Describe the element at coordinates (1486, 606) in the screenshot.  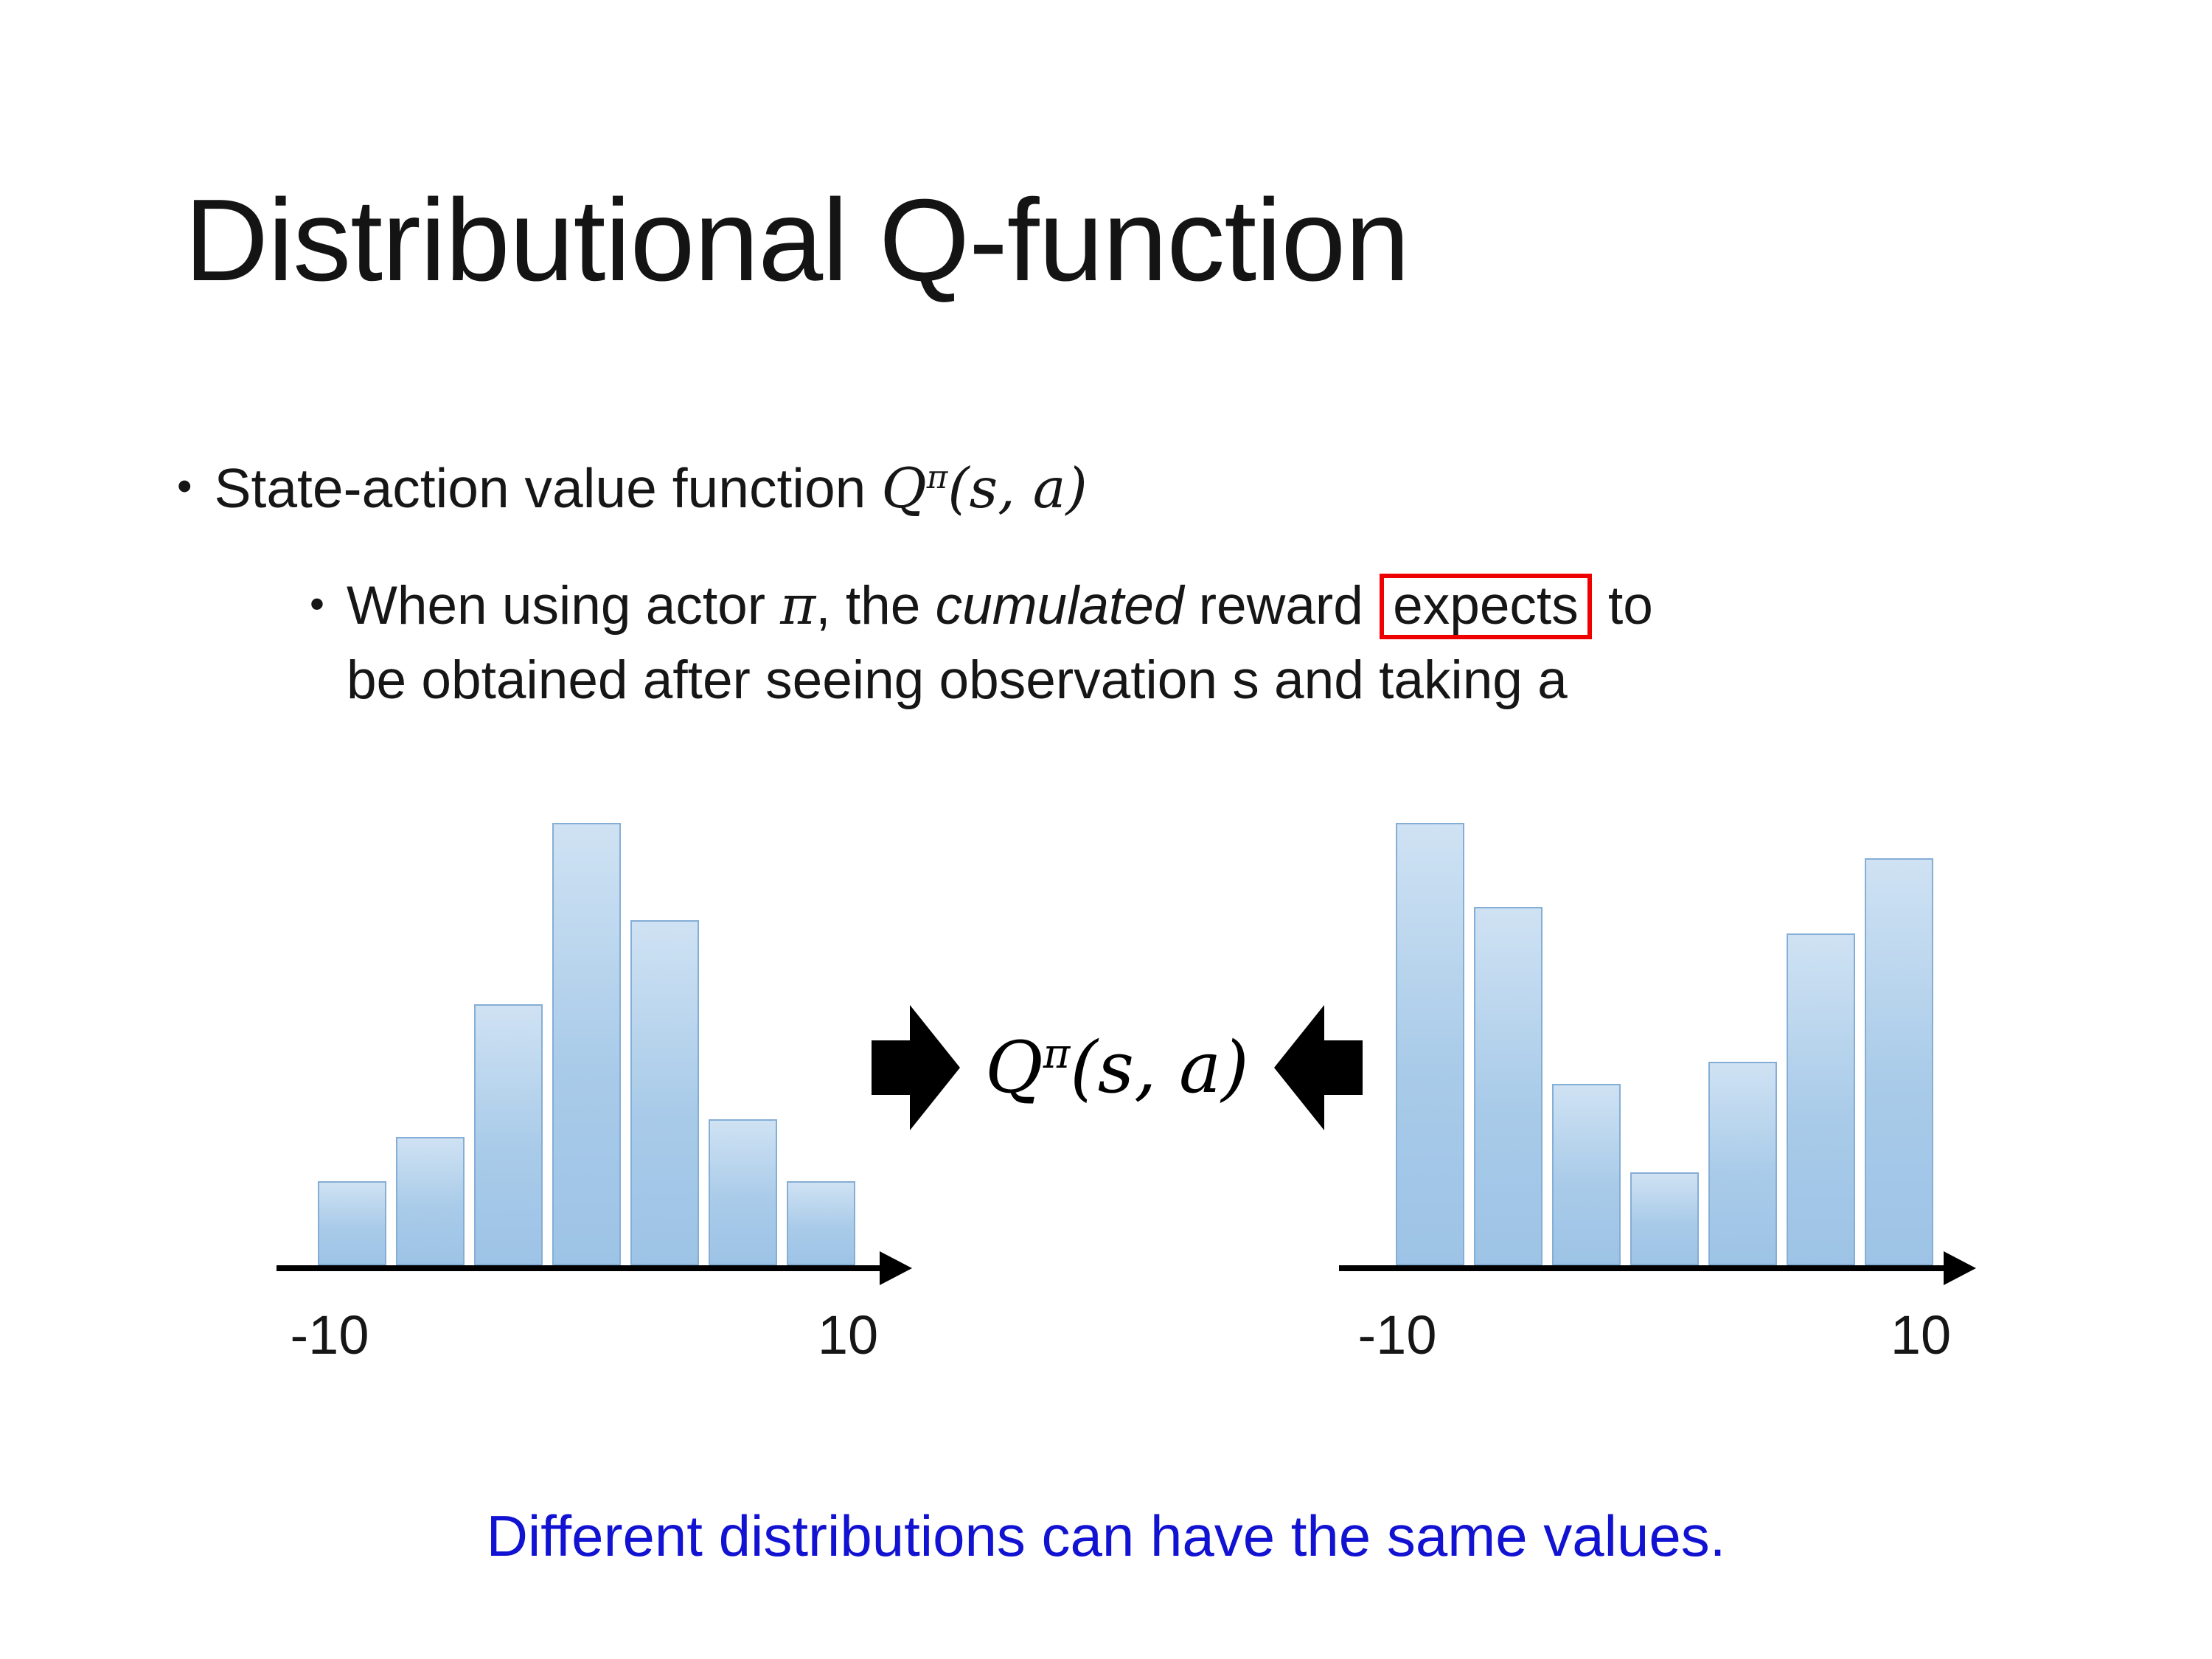
I see `expects-highlight-box: expects` at that location.